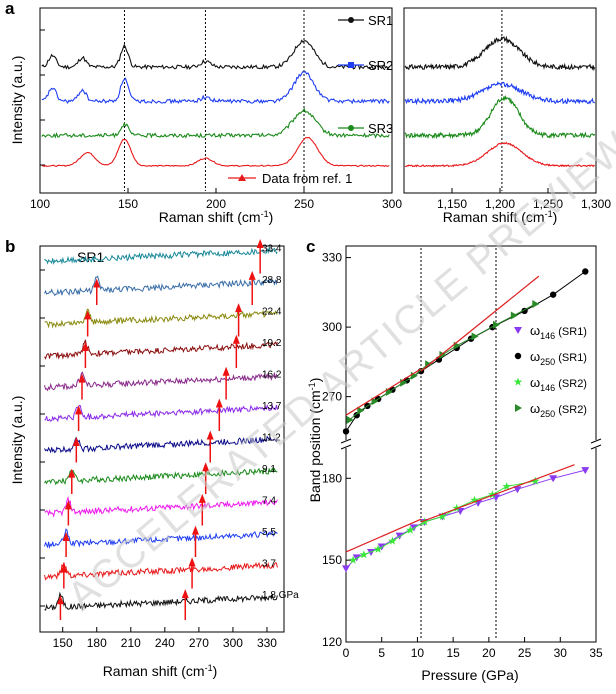 This screenshot has height=694, width=616. What do you see at coordinates (272, 343) in the screenshot?
I see `pressure-label: 19.2` at bounding box center [272, 343].